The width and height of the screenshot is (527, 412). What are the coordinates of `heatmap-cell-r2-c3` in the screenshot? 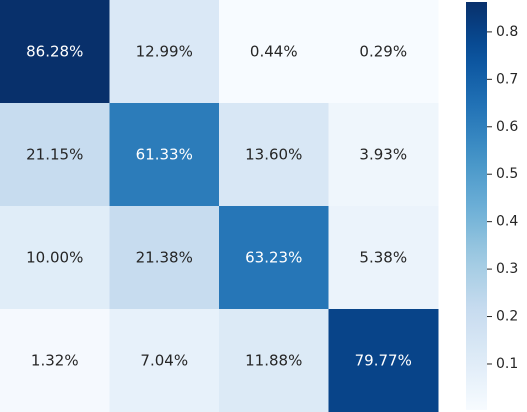 It's located at (383, 258).